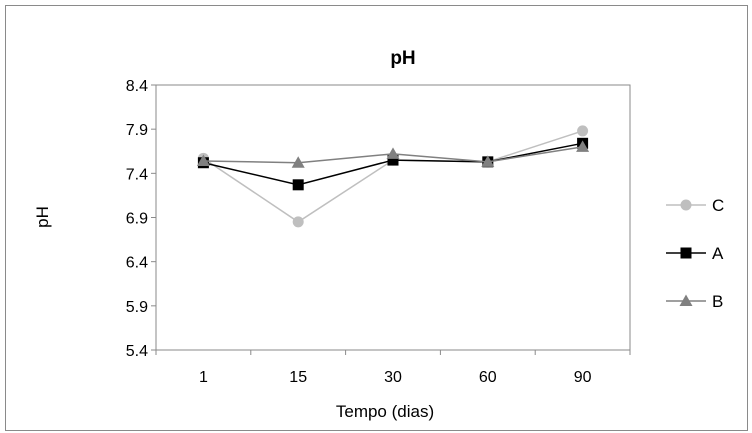 The width and height of the screenshot is (752, 433). What do you see at coordinates (583, 377) in the screenshot?
I see `x-tick-label: 90` at bounding box center [583, 377].